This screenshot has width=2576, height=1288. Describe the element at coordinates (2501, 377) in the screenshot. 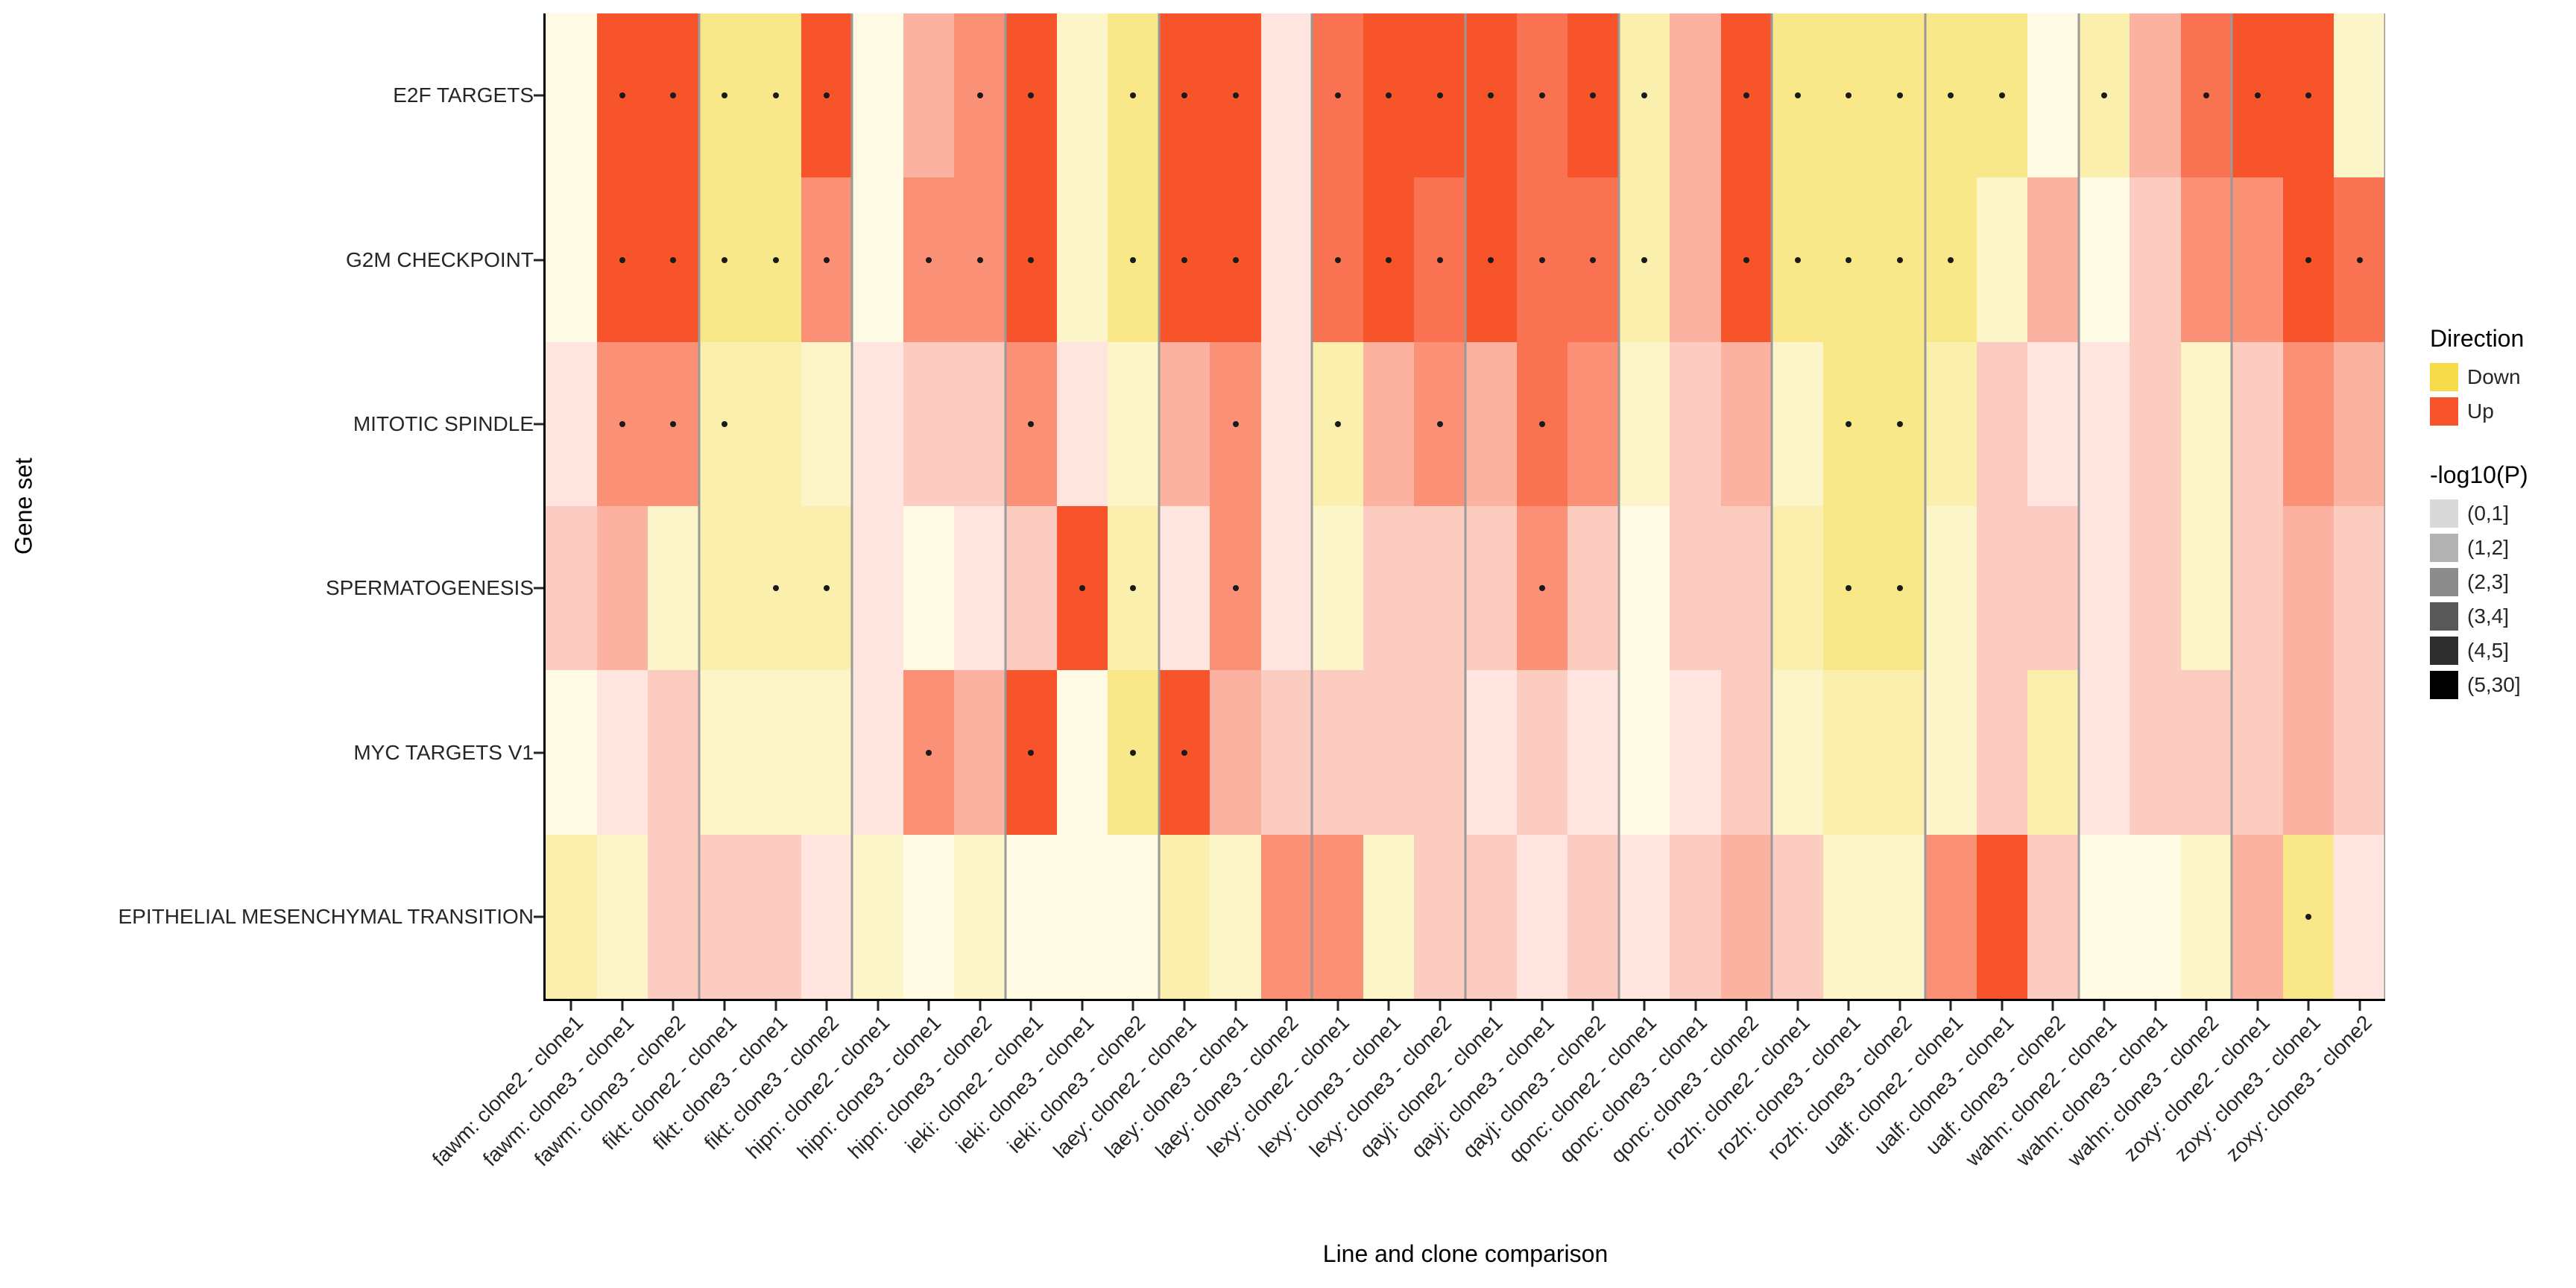

I see `legend-item-down: Down` at that location.